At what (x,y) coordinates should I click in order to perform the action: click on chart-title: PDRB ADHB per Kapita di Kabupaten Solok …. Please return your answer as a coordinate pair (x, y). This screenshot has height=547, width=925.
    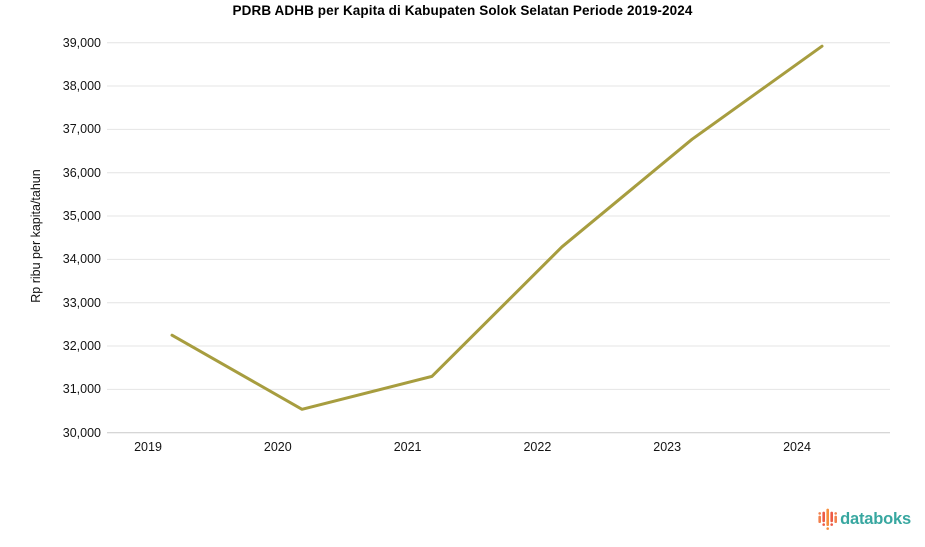
    Looking at the image, I should click on (462, 10).